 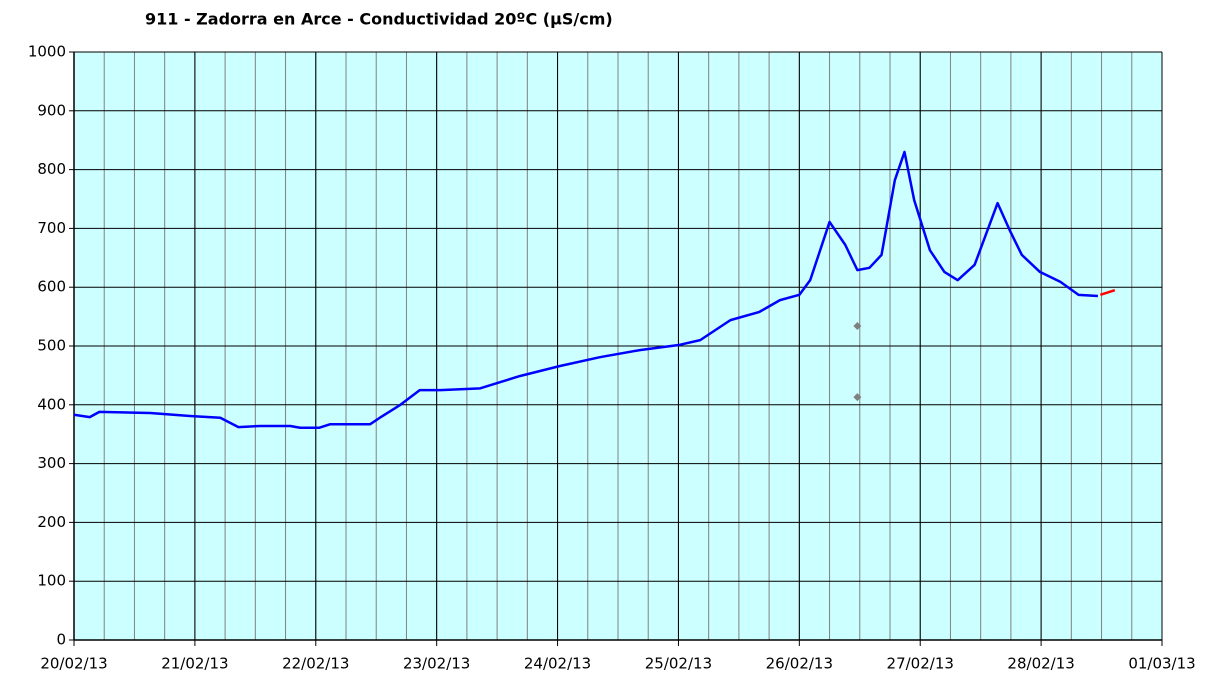 I want to click on y-tick-label: 900, so click(x=51, y=110).